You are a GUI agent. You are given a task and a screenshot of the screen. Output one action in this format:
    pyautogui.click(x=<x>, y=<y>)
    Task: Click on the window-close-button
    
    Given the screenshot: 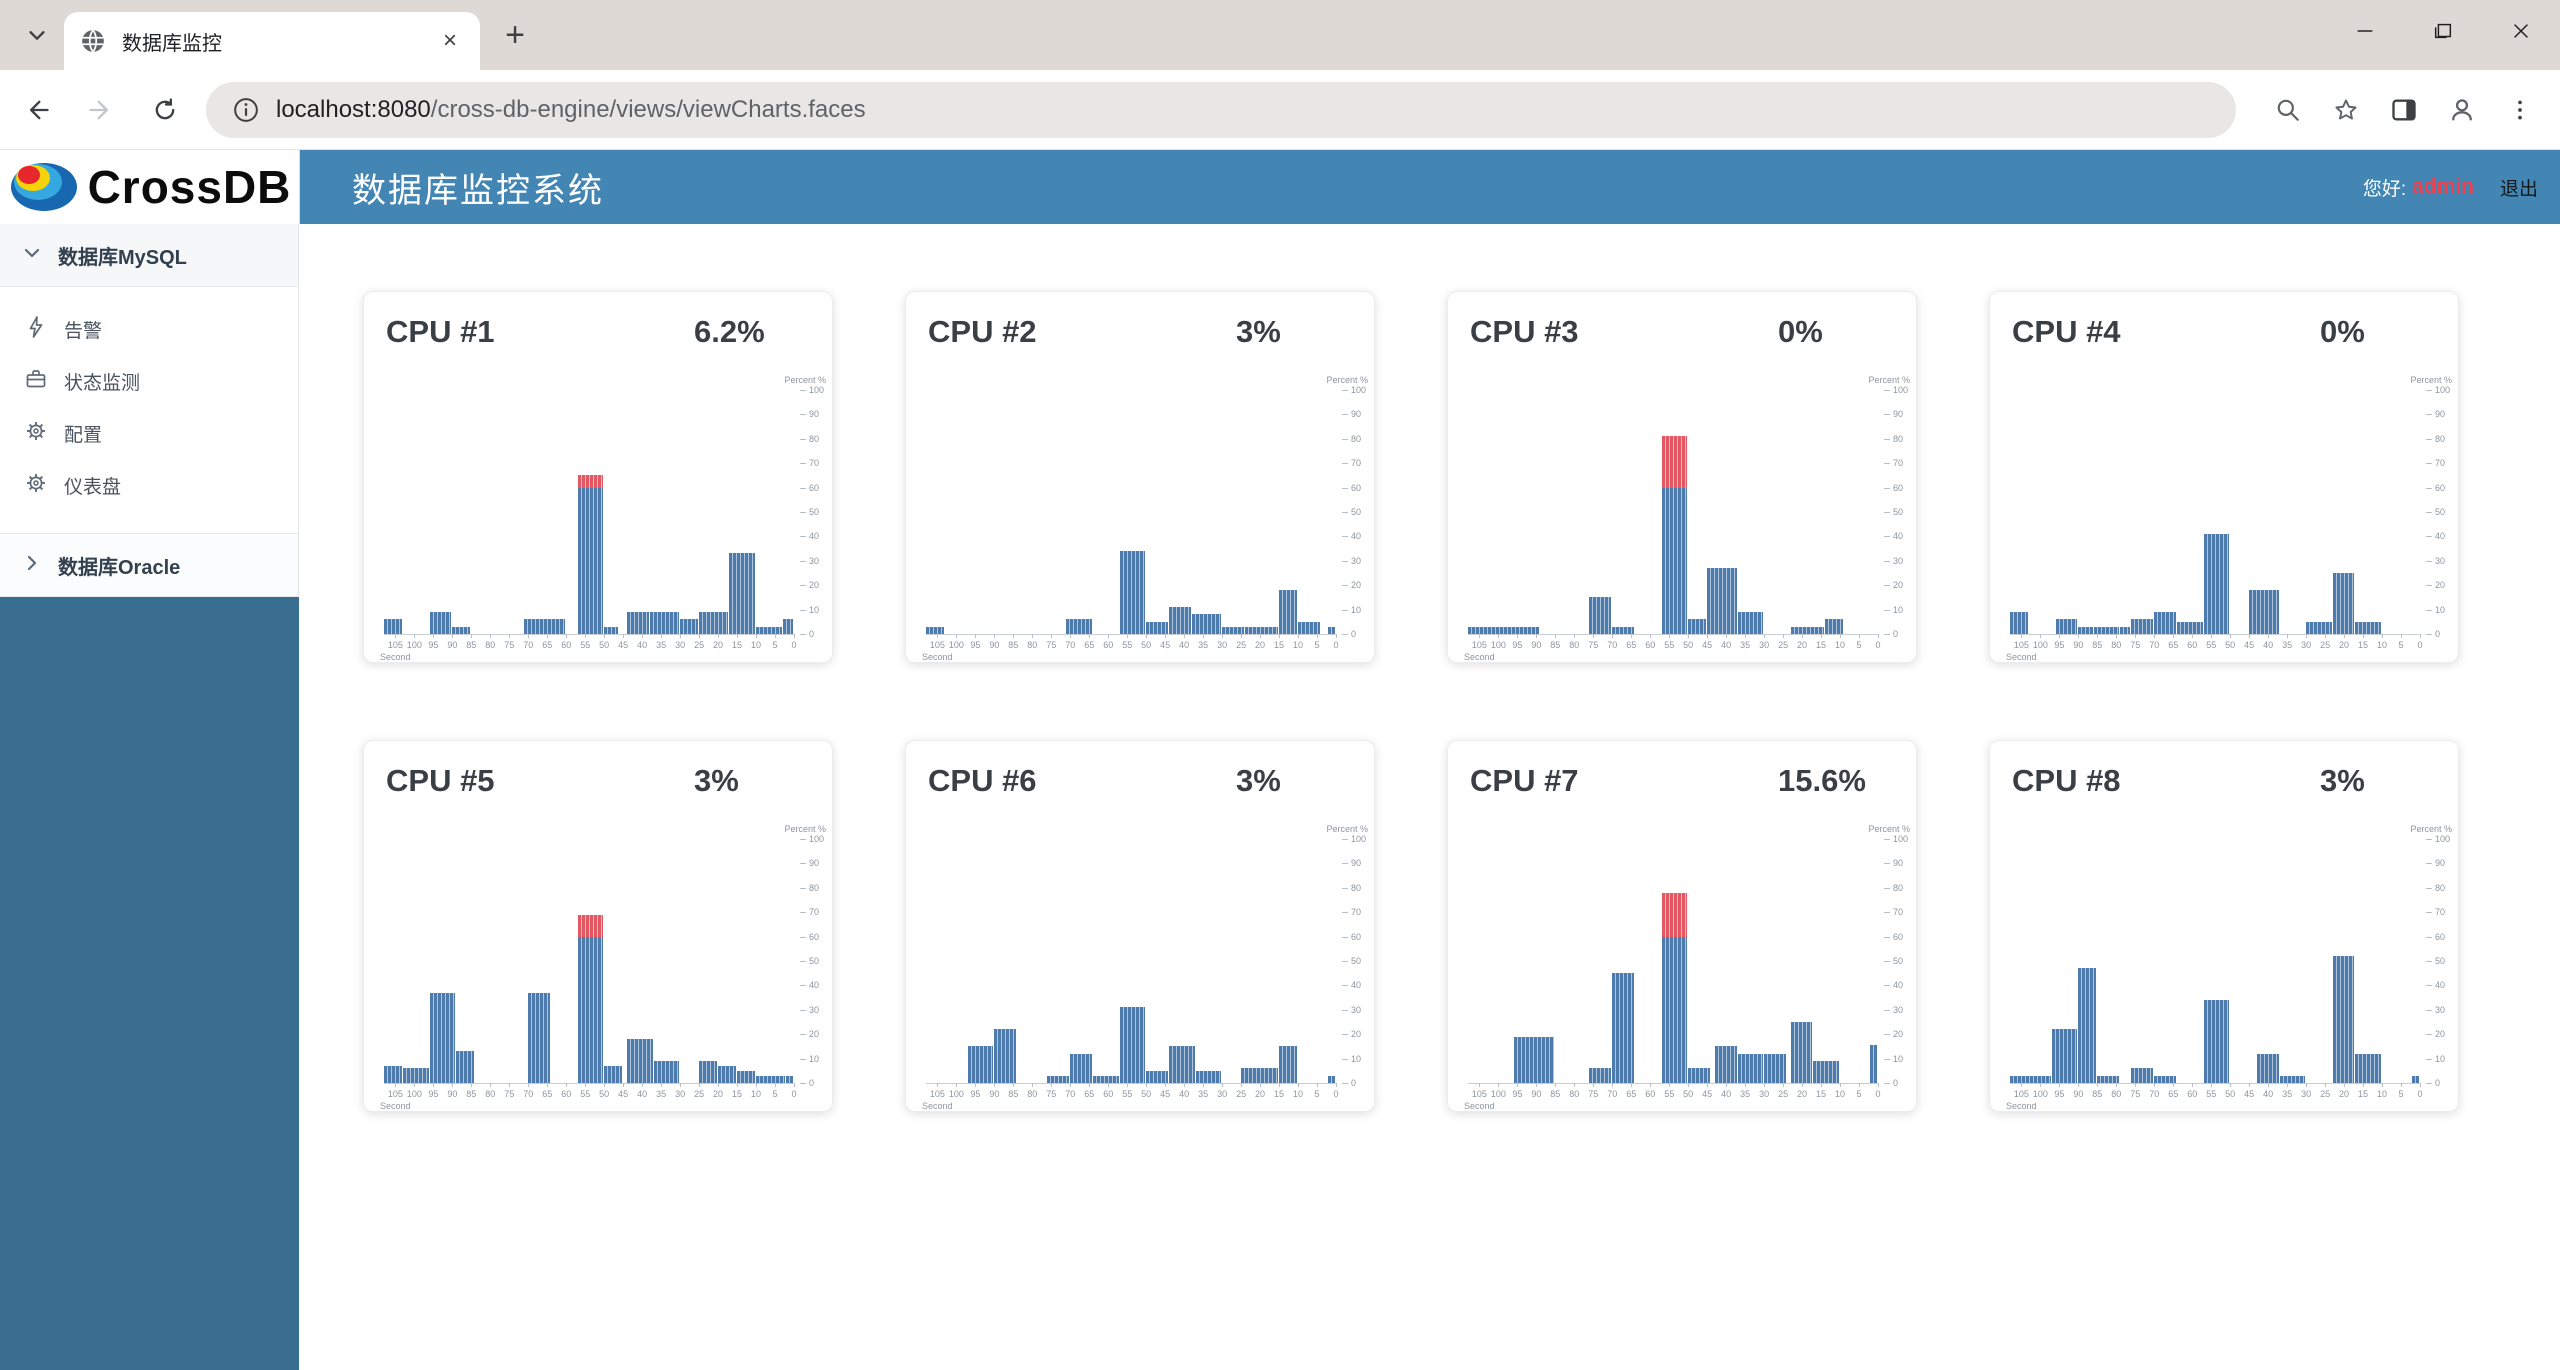 What is the action you would take?
    pyautogui.click(x=2521, y=31)
    